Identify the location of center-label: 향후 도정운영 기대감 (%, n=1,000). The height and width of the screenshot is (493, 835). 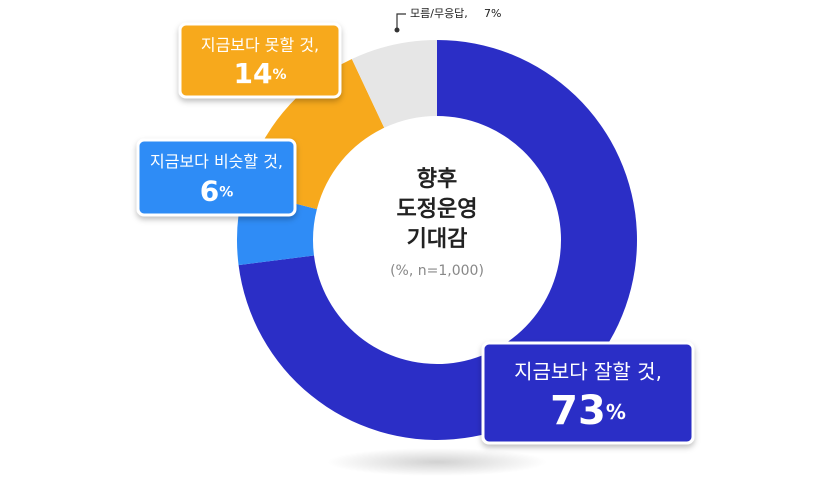
(437, 223).